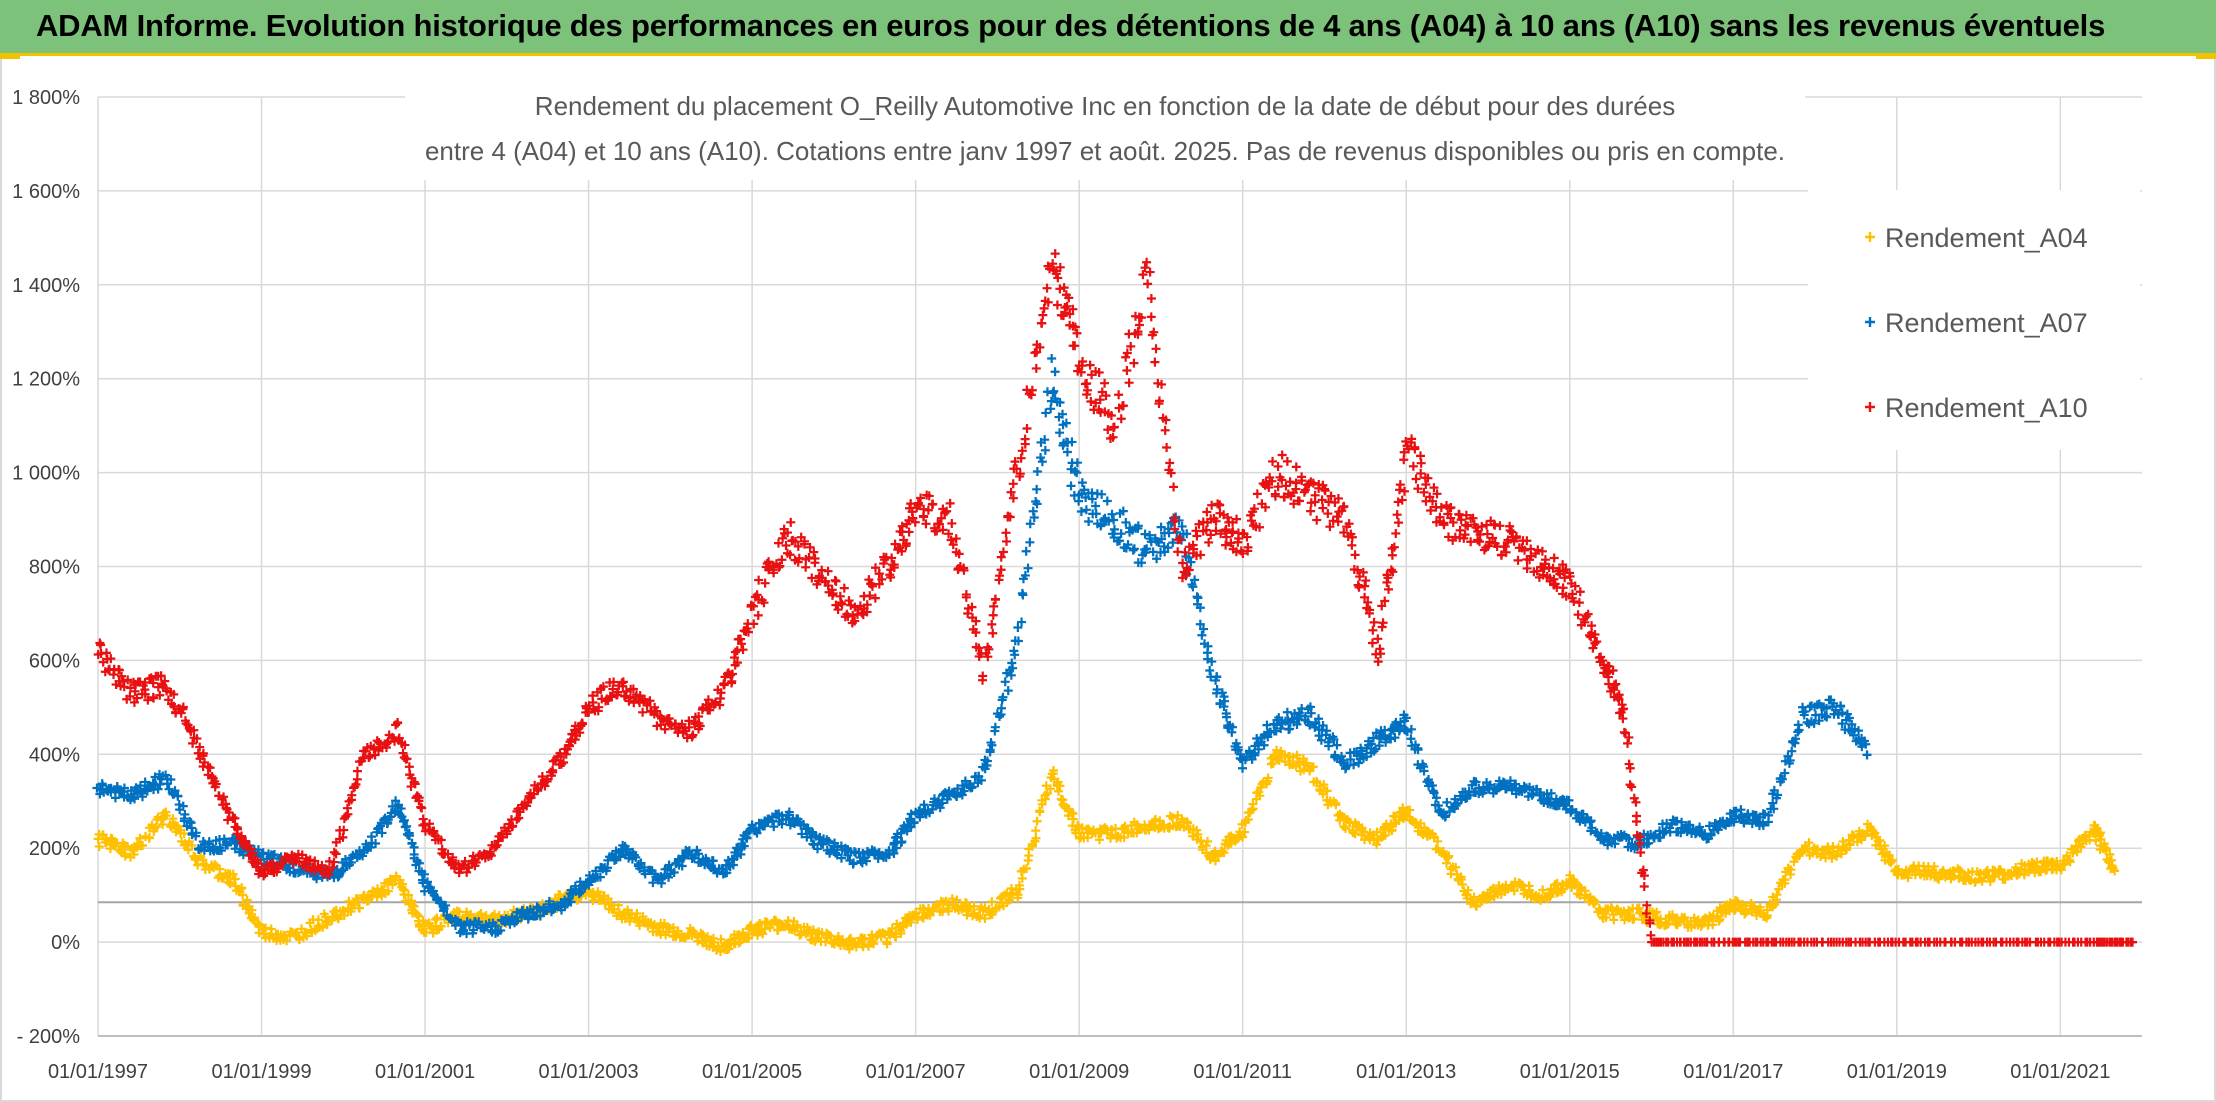 This screenshot has width=2216, height=1102. Describe the element at coordinates (425, 1072) in the screenshot. I see `x-tick-label: 01/01/2001` at that location.